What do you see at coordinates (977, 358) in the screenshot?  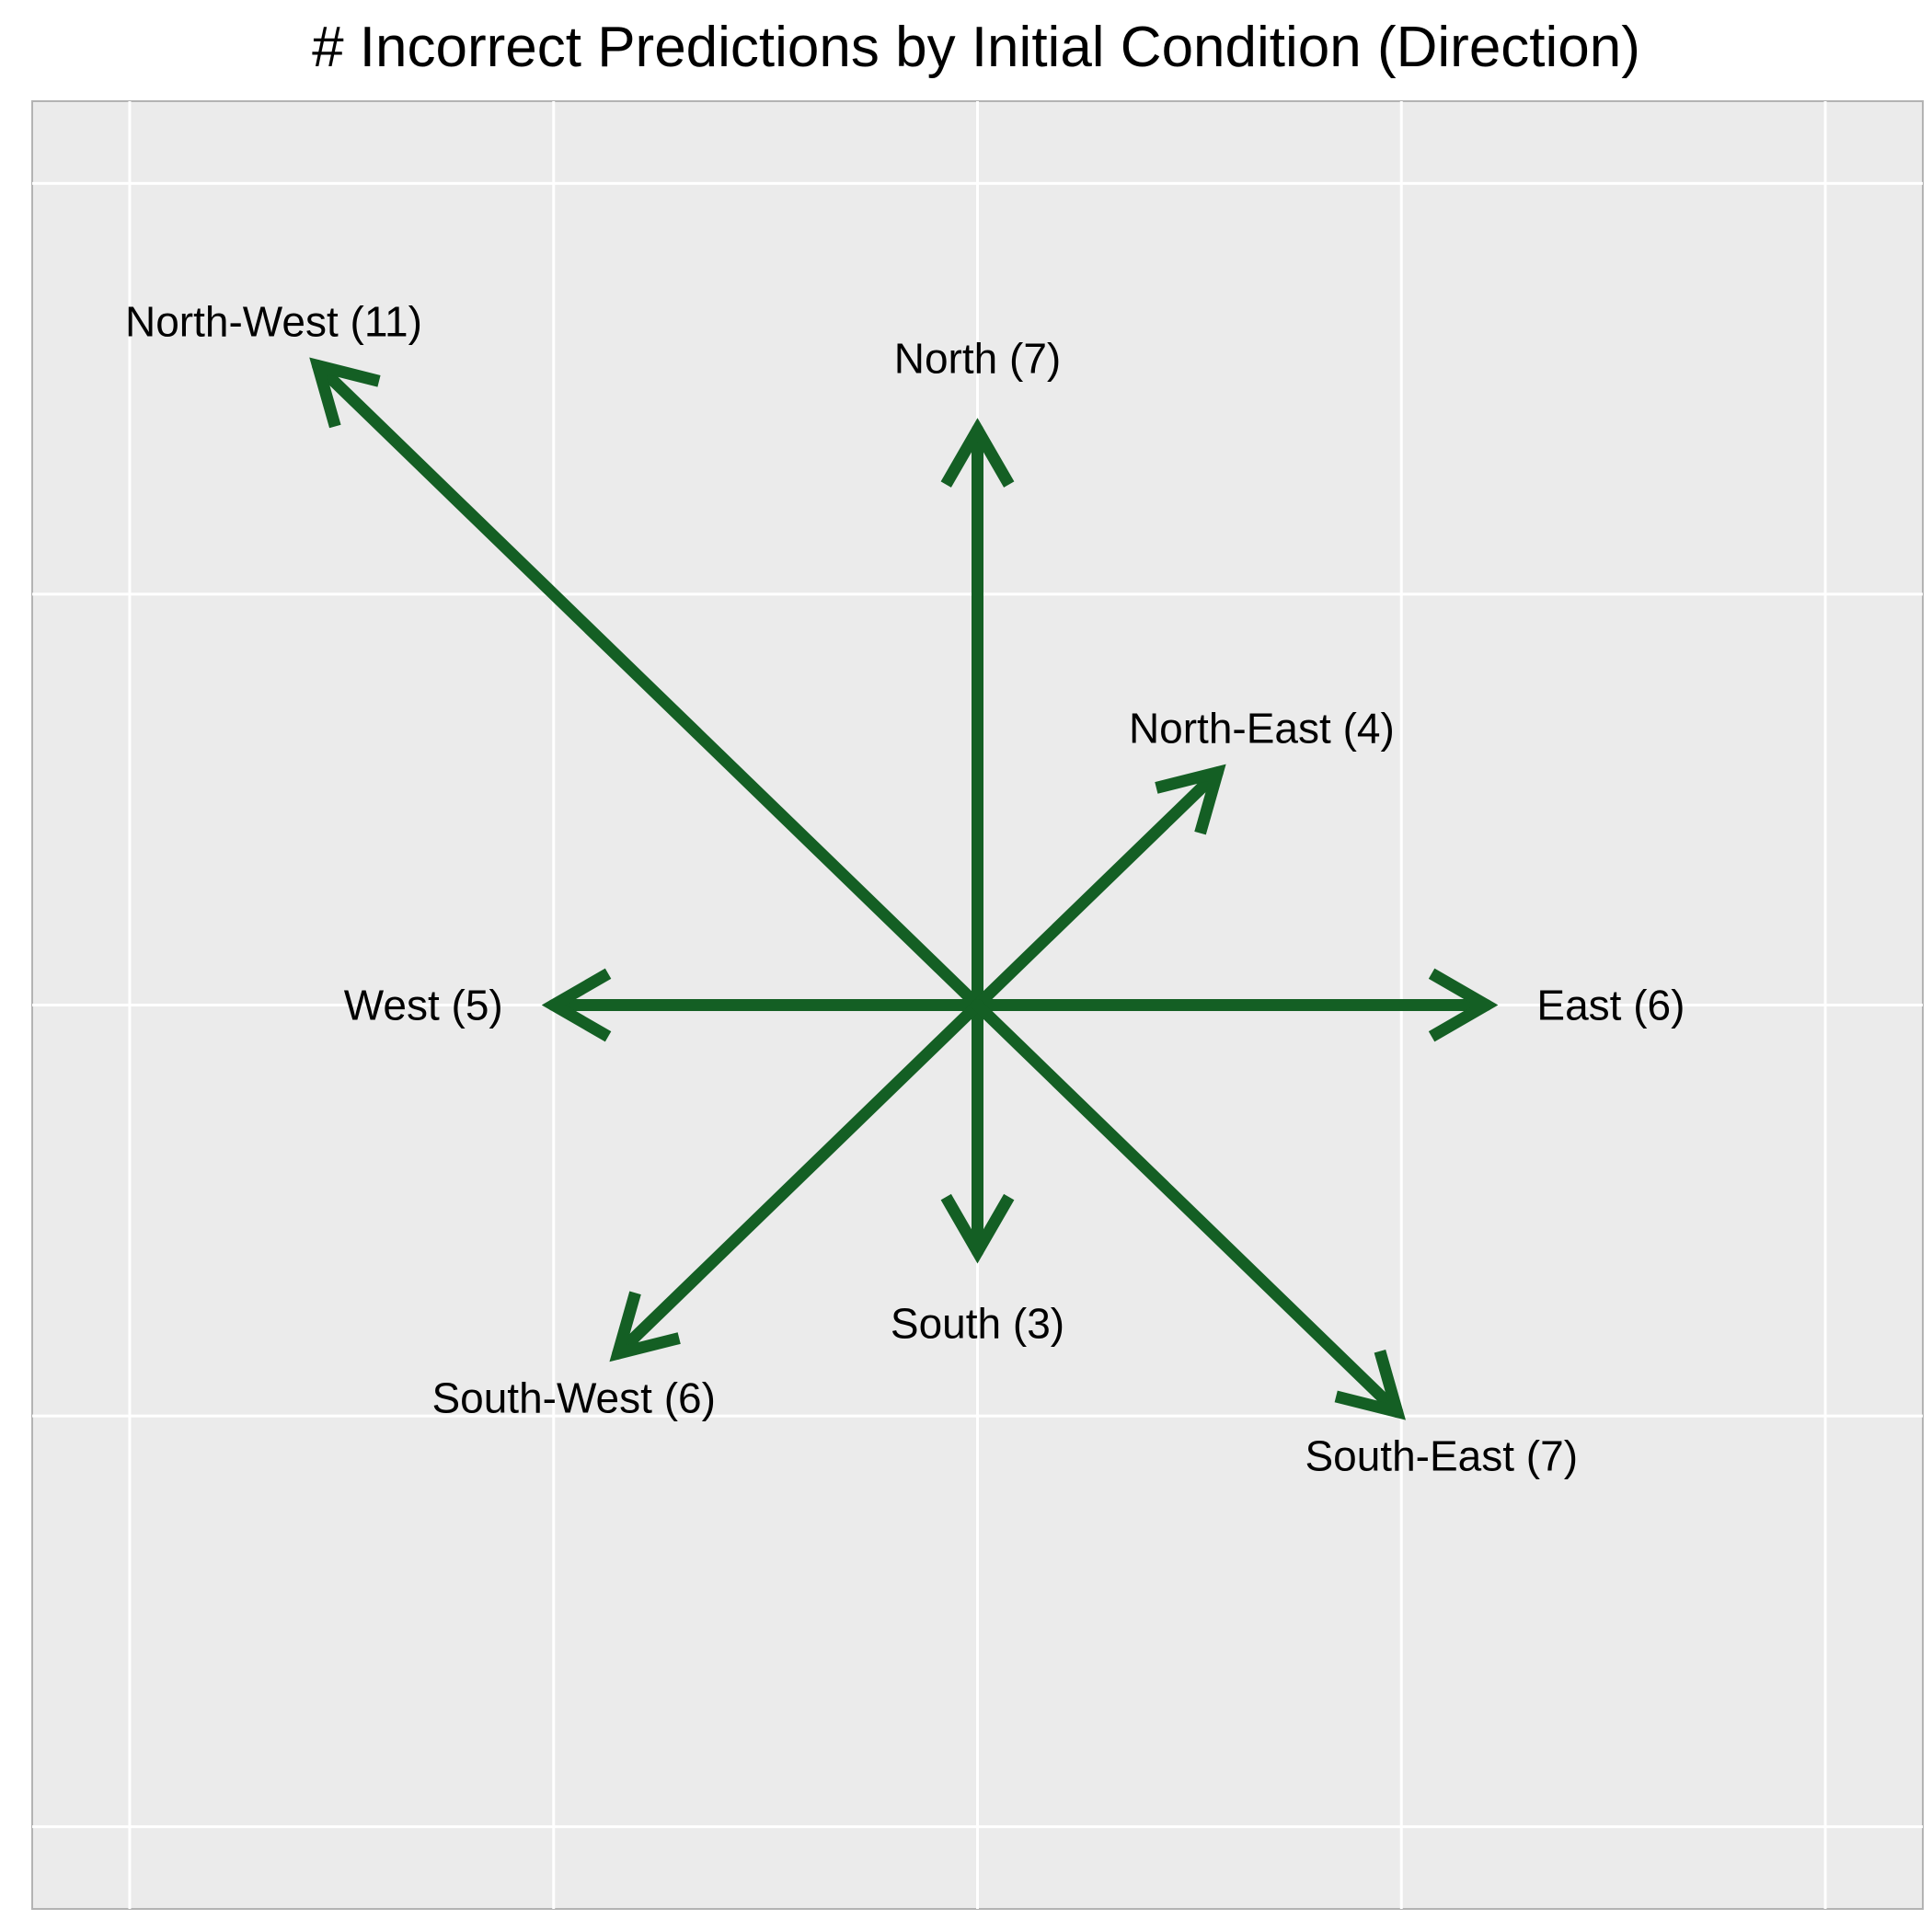 I see `label-north: North (7)` at bounding box center [977, 358].